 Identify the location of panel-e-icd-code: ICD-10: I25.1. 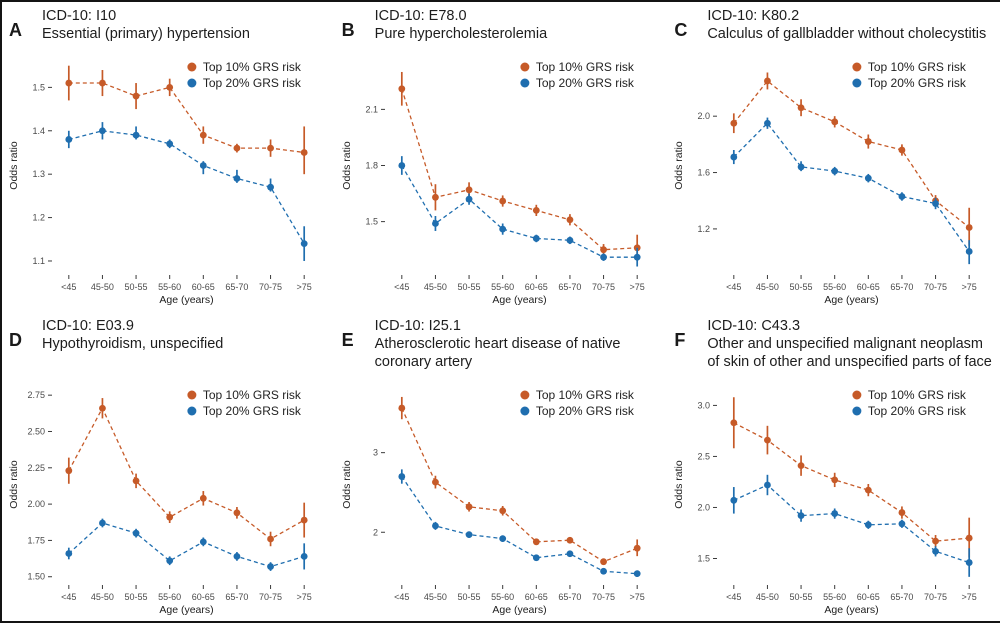
(417, 325).